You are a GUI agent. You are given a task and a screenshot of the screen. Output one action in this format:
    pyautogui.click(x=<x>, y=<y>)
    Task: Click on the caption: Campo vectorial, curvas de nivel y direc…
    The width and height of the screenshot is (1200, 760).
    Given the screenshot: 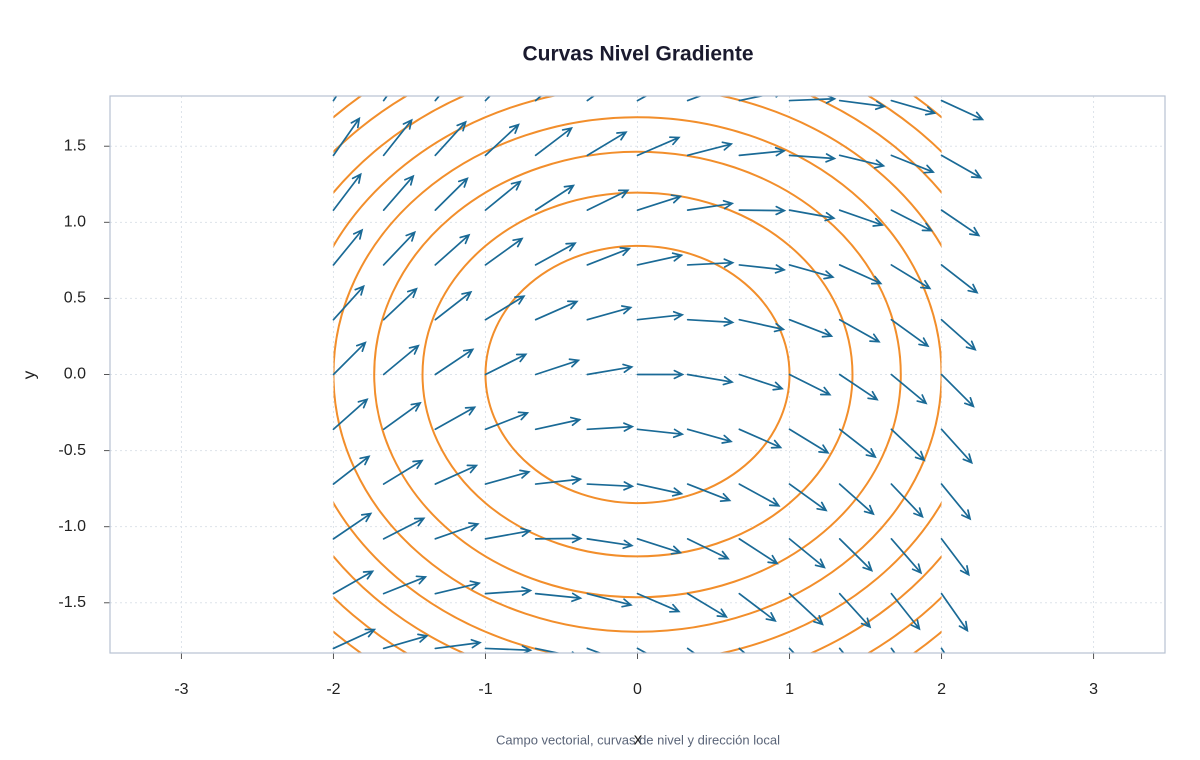 What is the action you would take?
    pyautogui.click(x=638, y=739)
    